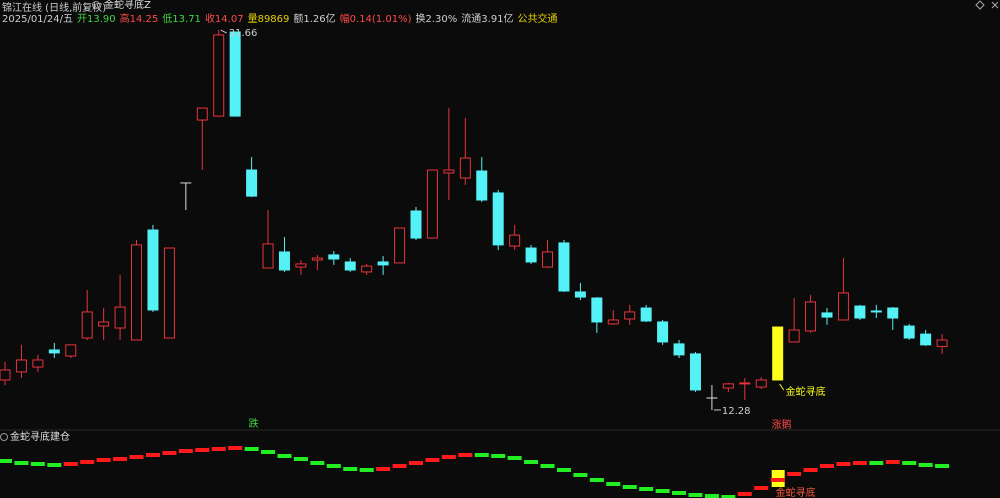  I want to click on indicator-name: 金蛇寻底Z, so click(127, 5).